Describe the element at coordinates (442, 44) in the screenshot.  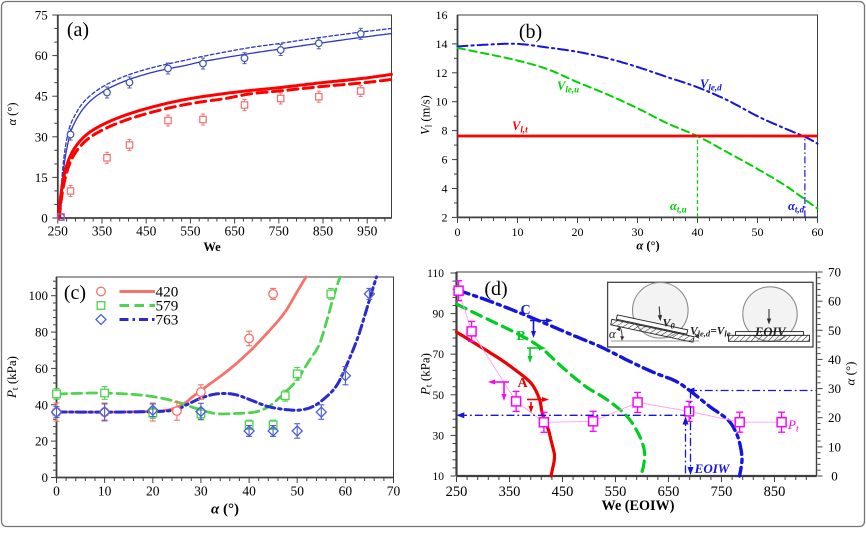
I see `svg-text: 14` at that location.